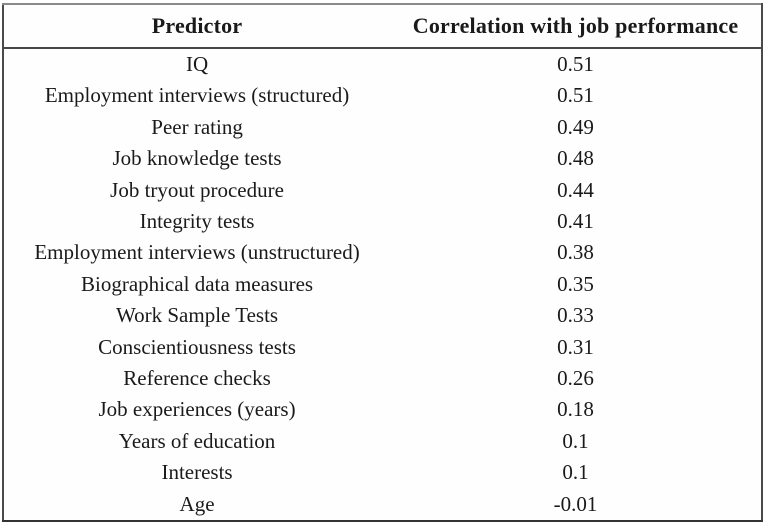  I want to click on predictor-cell: Reference checks, so click(197, 378).